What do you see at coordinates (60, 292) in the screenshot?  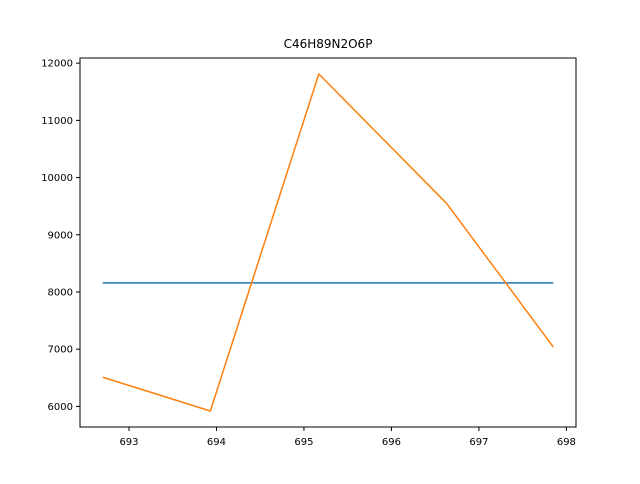 I see `y-tick-label: 8000` at bounding box center [60, 292].